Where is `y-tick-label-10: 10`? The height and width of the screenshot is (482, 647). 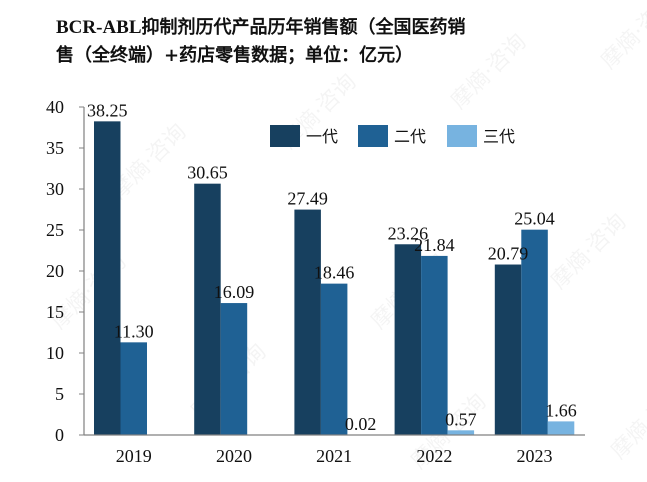
y-tick-label-10: 10 is located at coordinates (55, 353).